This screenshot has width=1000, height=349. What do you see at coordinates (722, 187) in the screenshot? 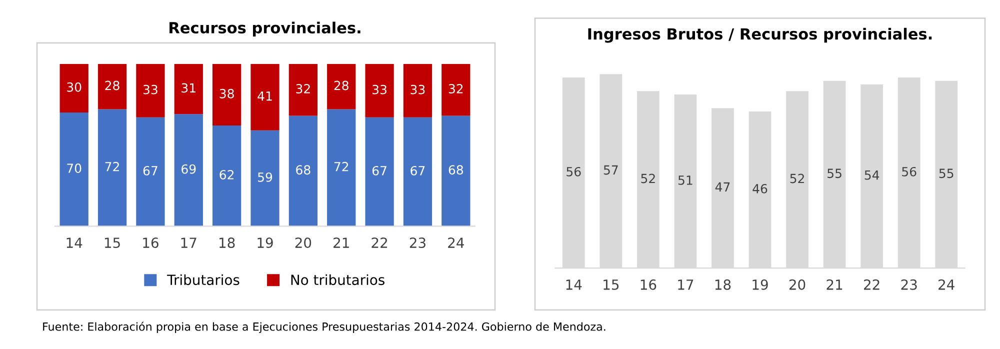
I see `data-label: 47` at bounding box center [722, 187].